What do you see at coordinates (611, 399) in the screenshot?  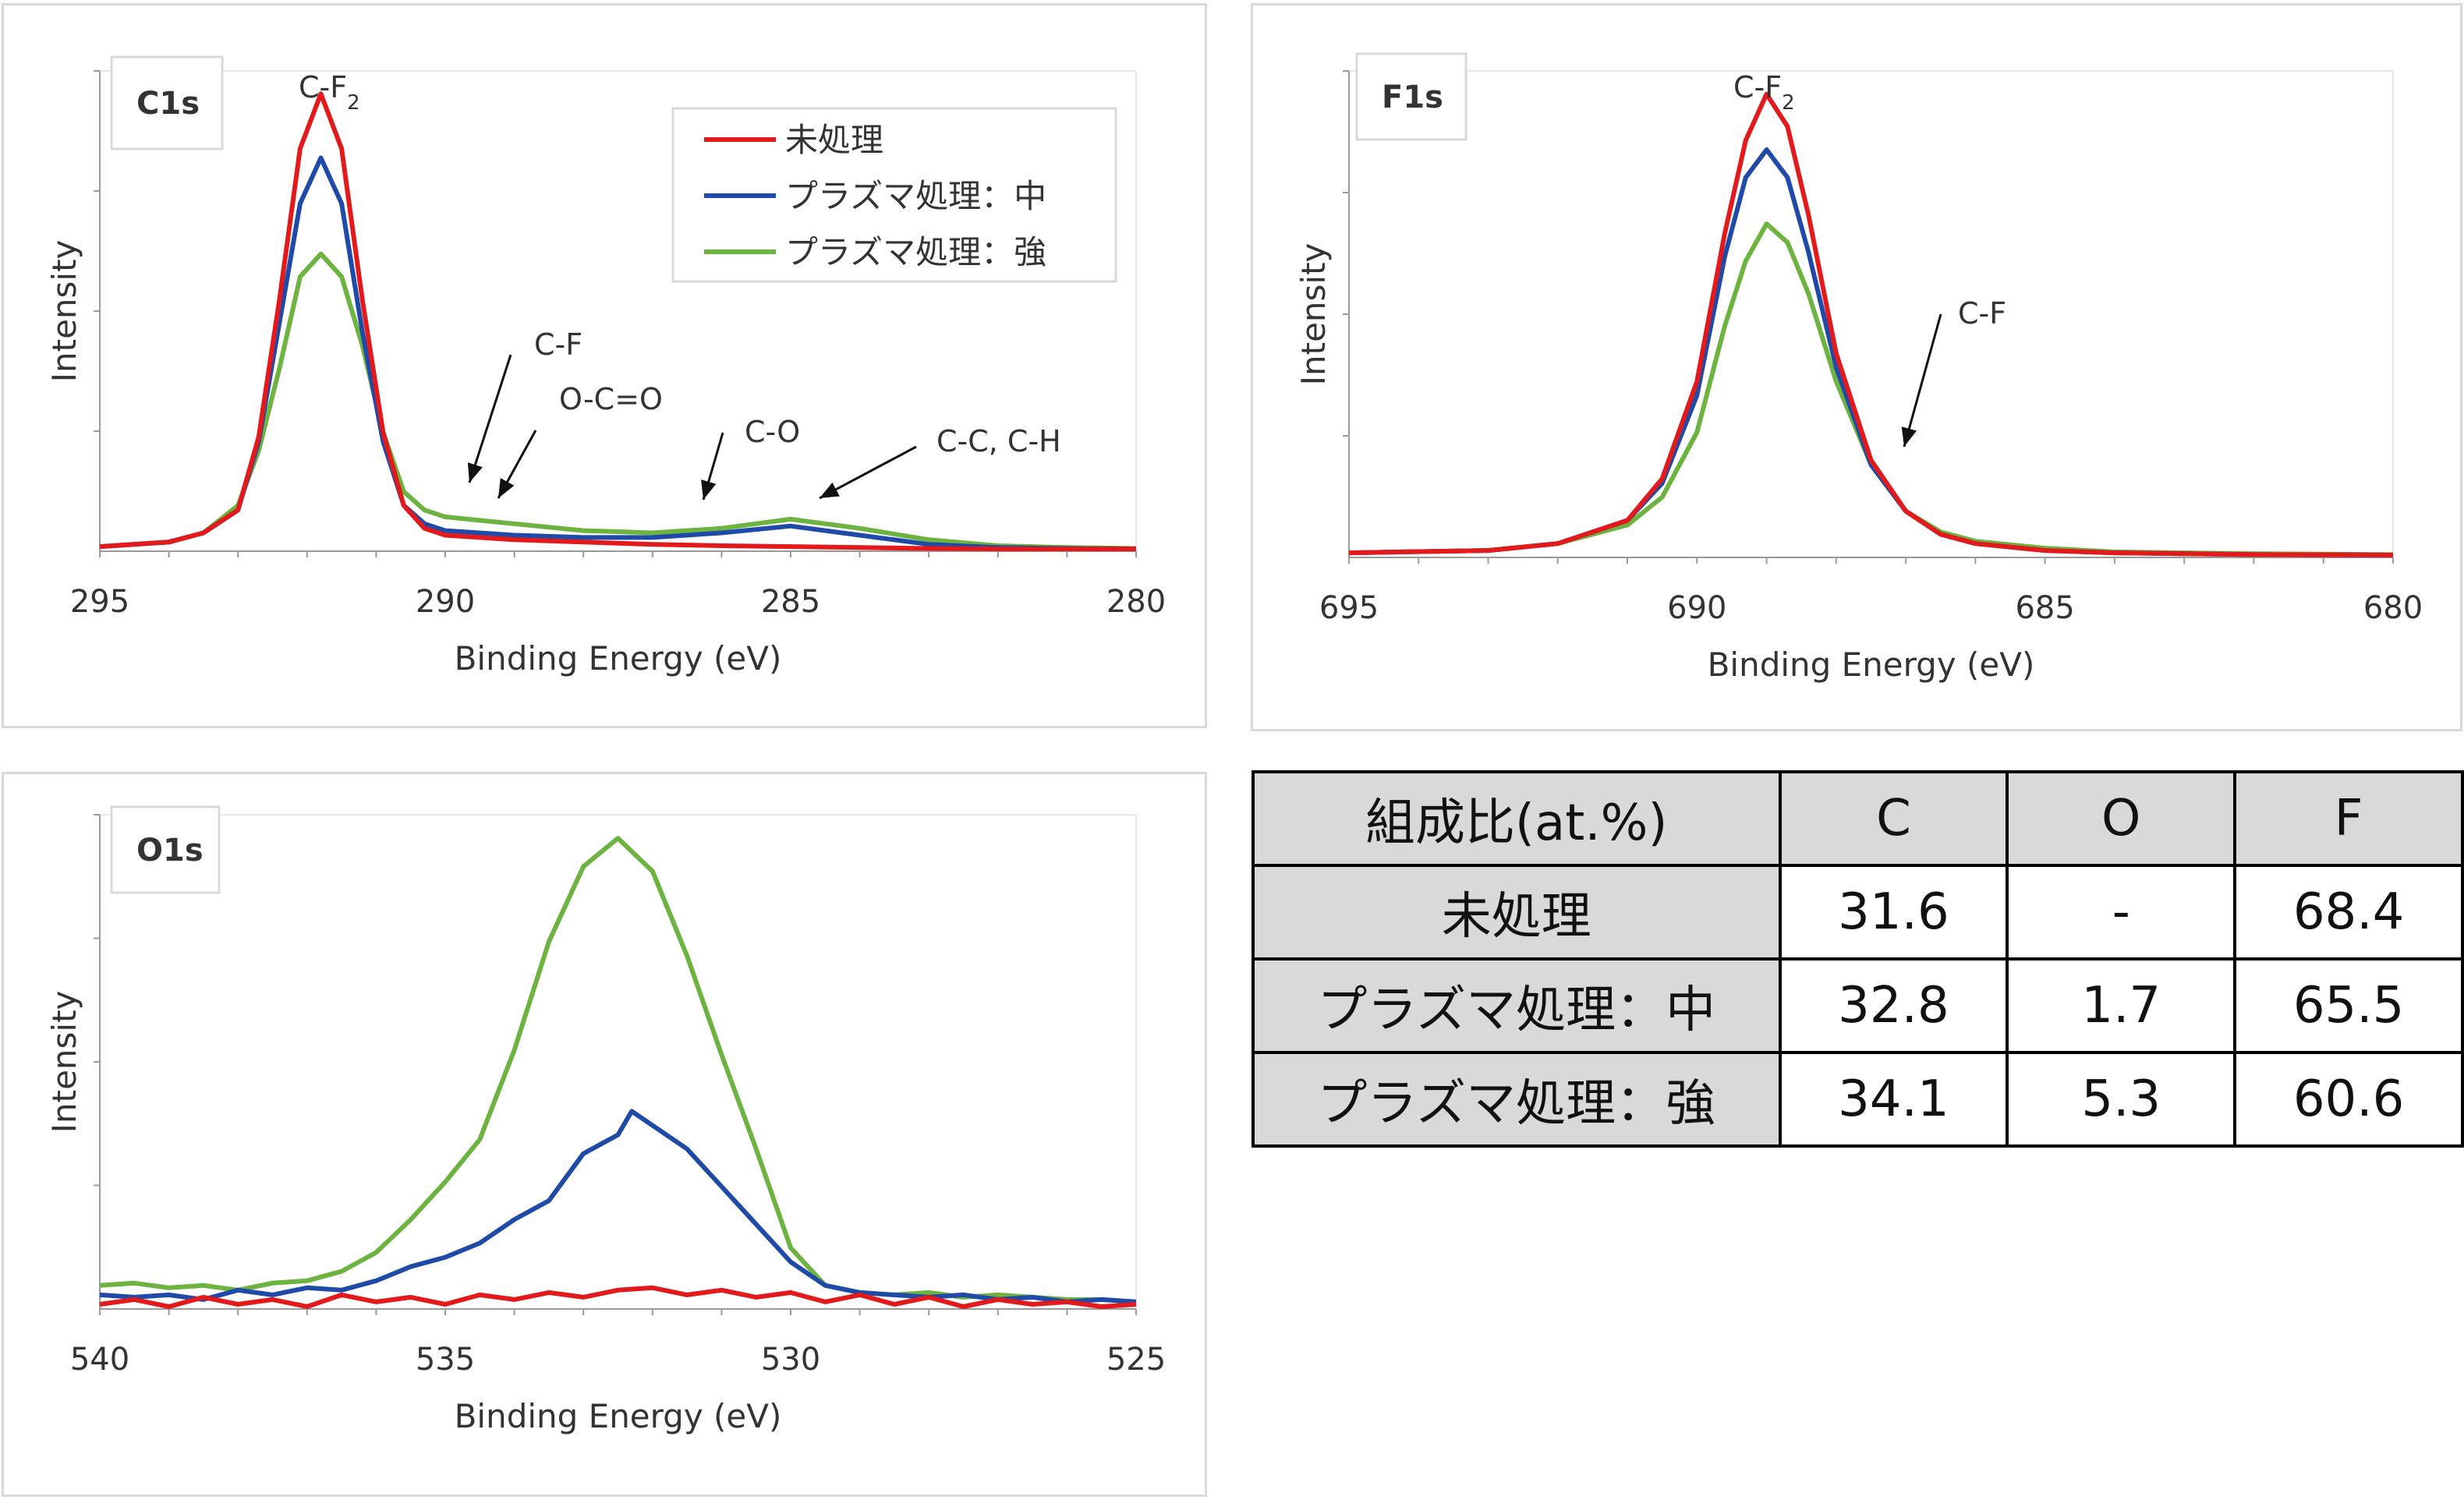 I see `peak-annotation: O-C=O` at bounding box center [611, 399].